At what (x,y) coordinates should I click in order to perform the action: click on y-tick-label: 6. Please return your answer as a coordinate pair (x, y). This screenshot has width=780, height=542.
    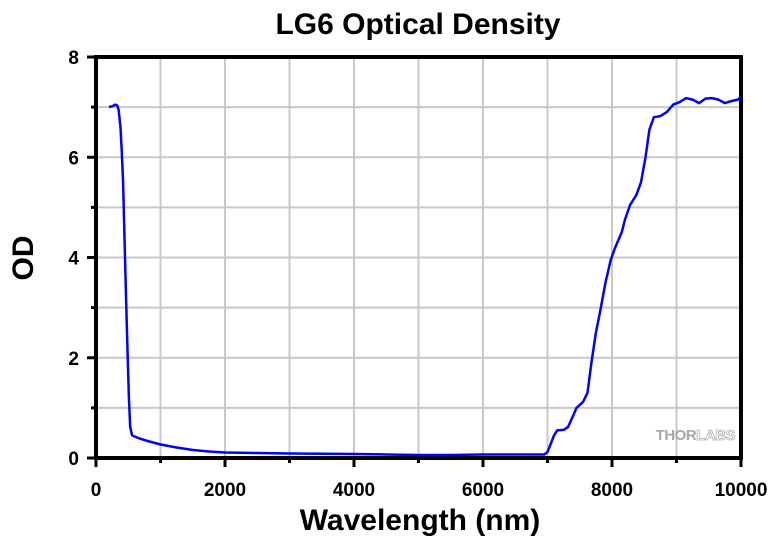
    Looking at the image, I should click on (73, 158).